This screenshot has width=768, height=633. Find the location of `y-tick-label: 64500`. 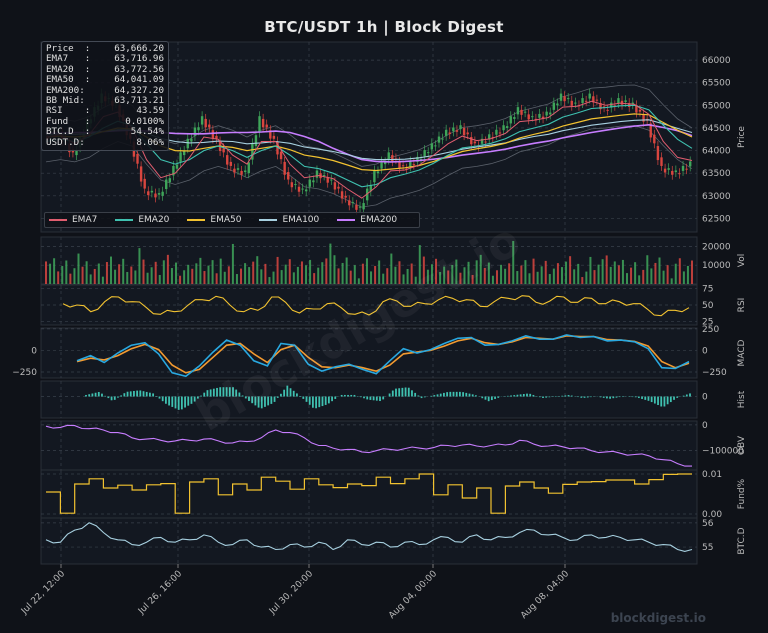

y-tick-label: 64500 is located at coordinates (716, 129).